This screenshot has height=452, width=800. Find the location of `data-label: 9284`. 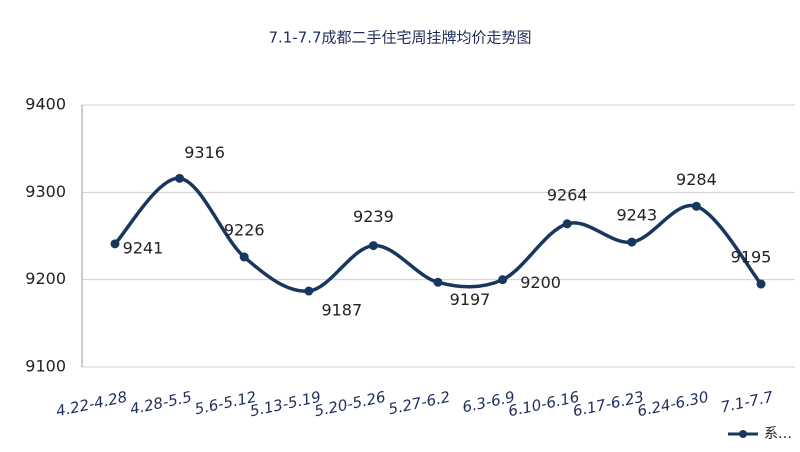

data-label: 9284 is located at coordinates (696, 179).